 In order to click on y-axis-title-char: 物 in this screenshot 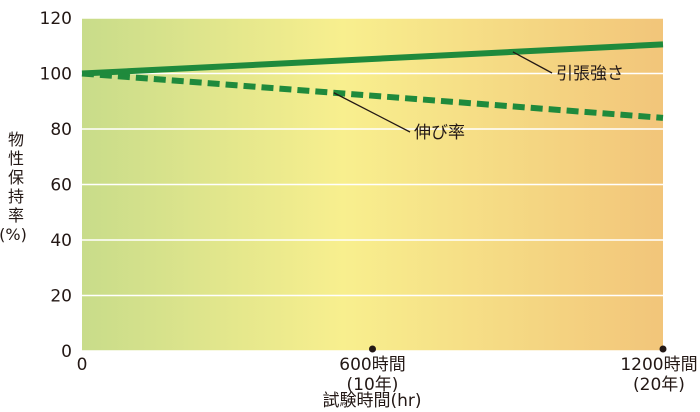, I will do `click(15, 139)`.